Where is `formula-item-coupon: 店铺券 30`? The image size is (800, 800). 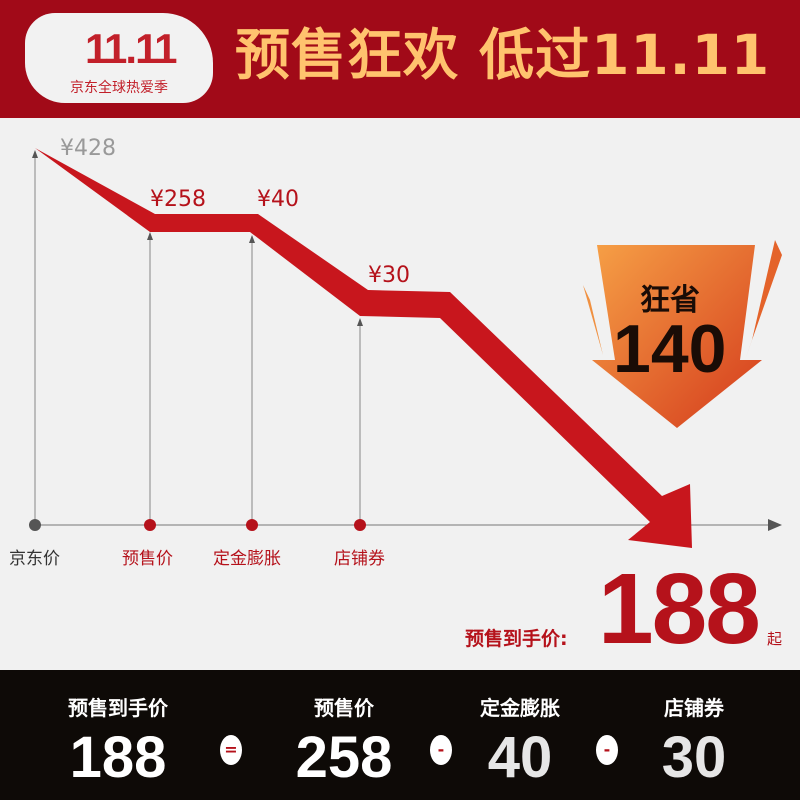 formula-item-coupon: 店铺券 30 is located at coordinates (694, 741).